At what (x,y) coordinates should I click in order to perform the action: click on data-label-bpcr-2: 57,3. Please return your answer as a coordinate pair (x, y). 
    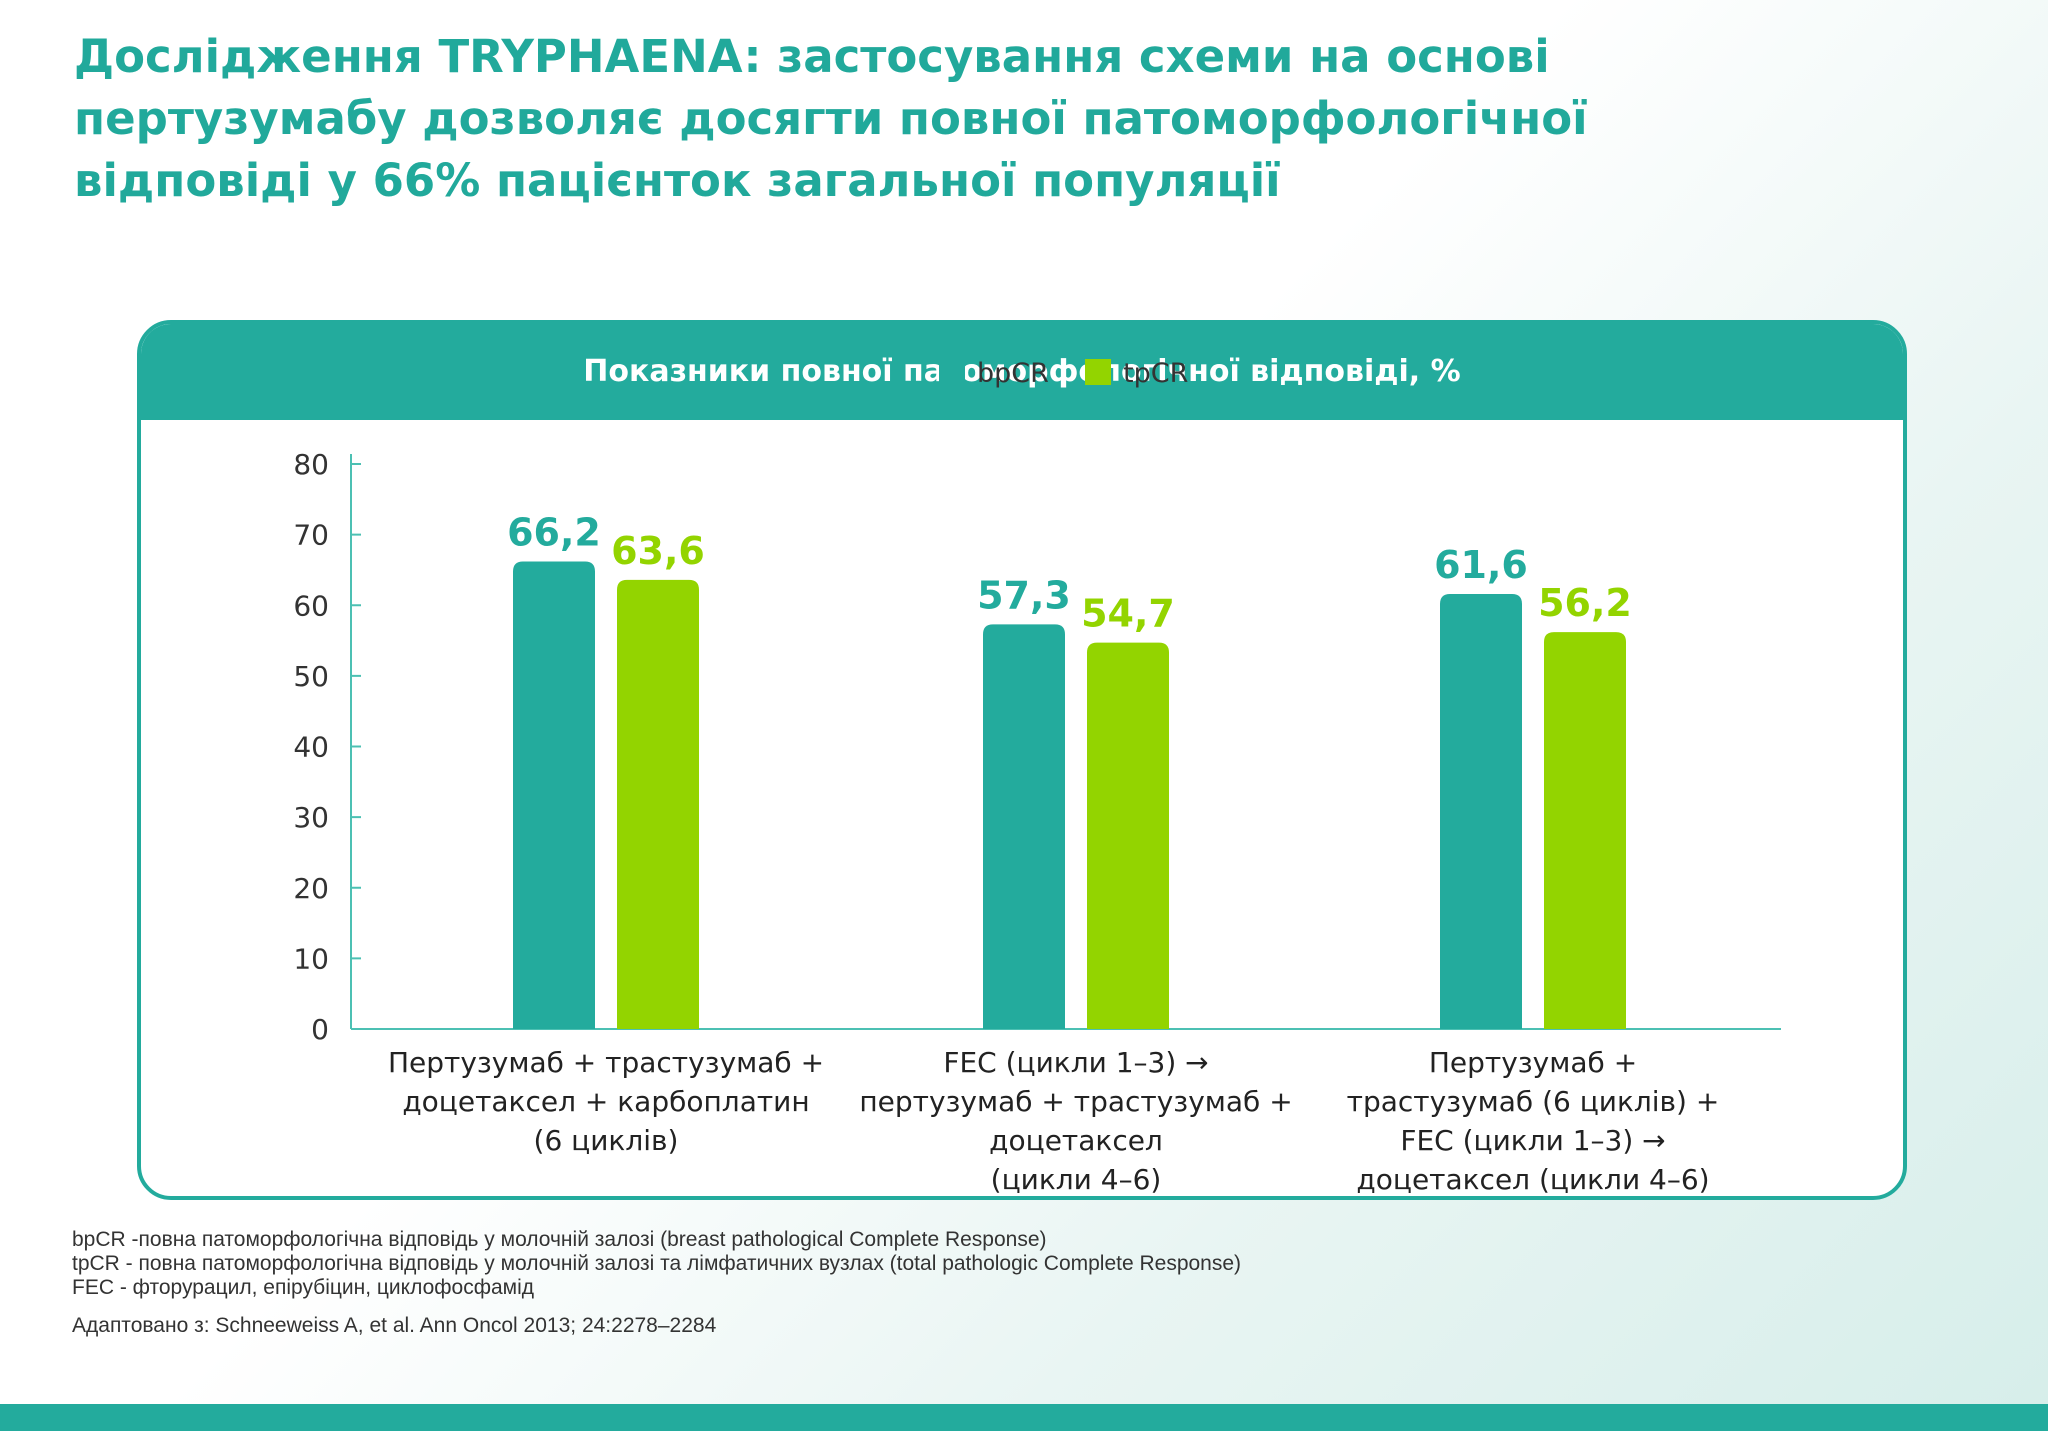
    Looking at the image, I should click on (1024, 595).